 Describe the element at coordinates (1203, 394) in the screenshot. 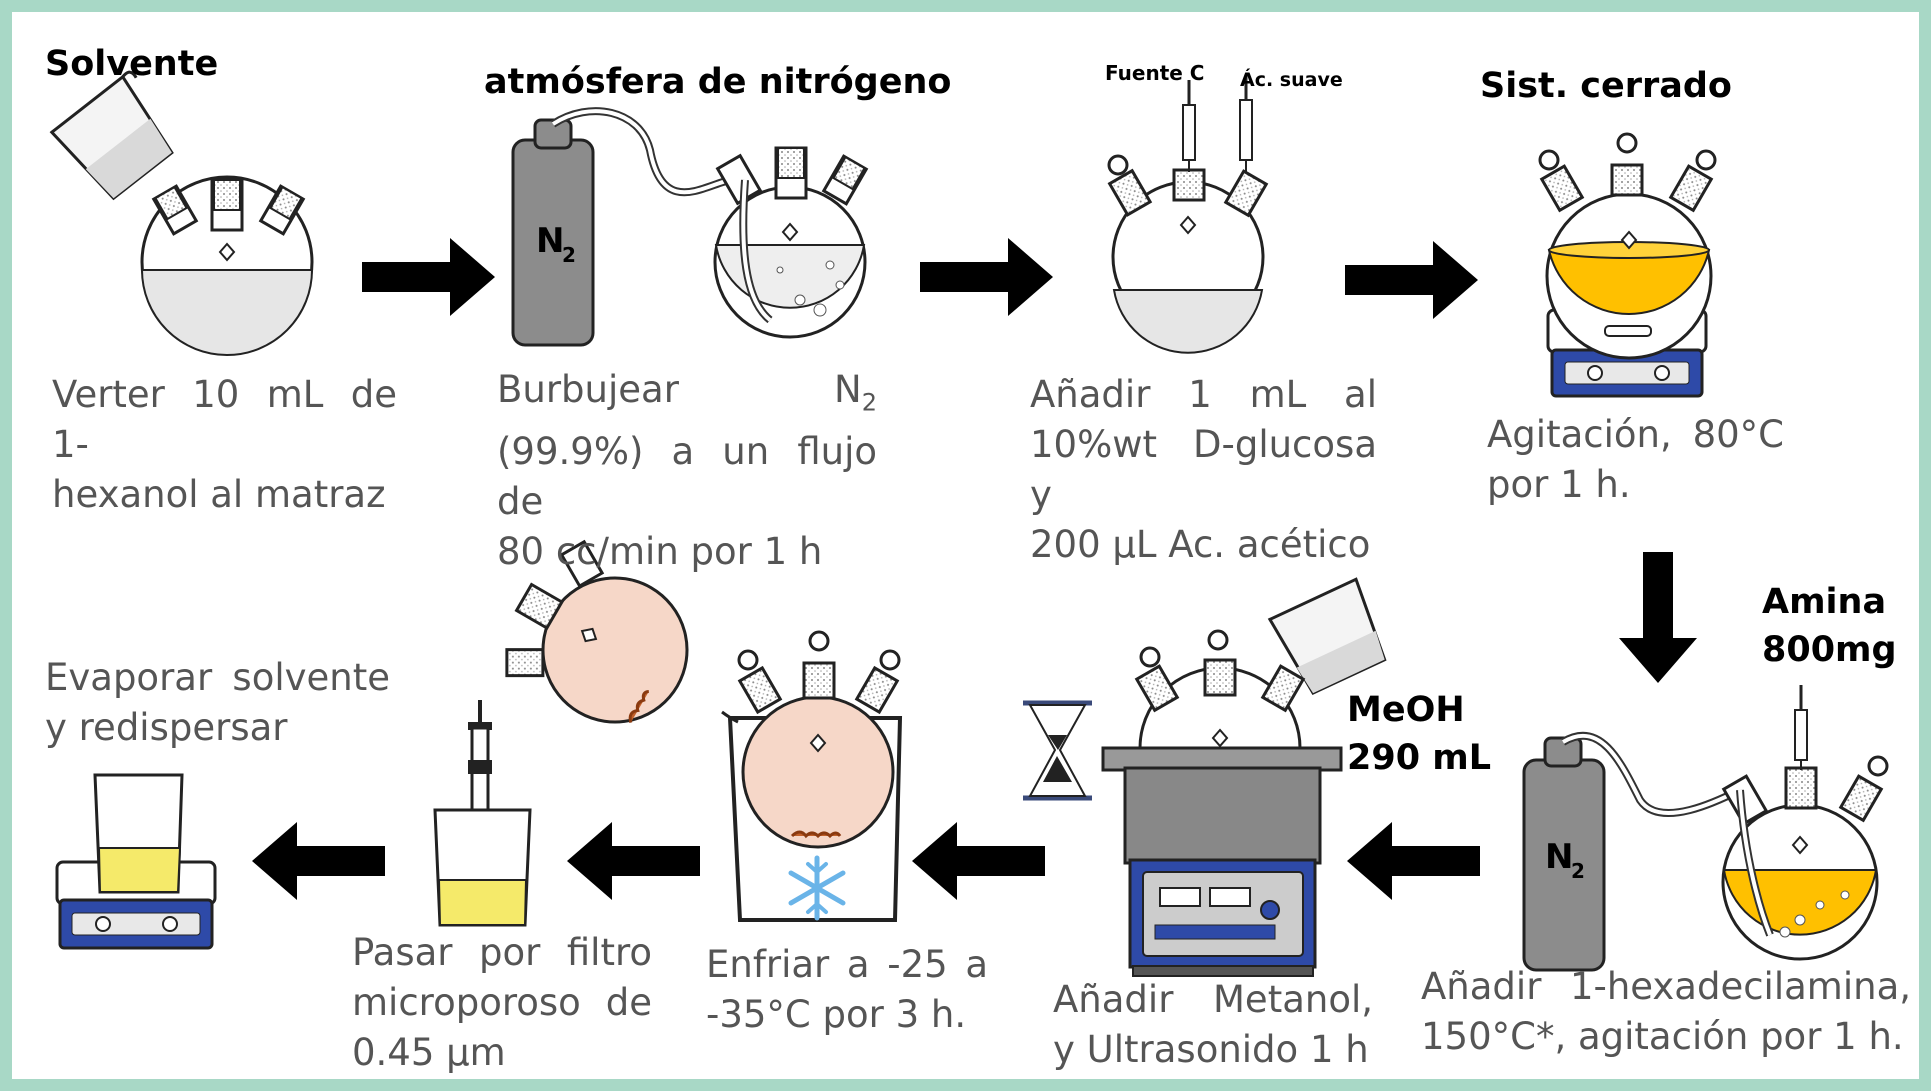

I see `step3-line1: Añadir 1 mL al` at that location.